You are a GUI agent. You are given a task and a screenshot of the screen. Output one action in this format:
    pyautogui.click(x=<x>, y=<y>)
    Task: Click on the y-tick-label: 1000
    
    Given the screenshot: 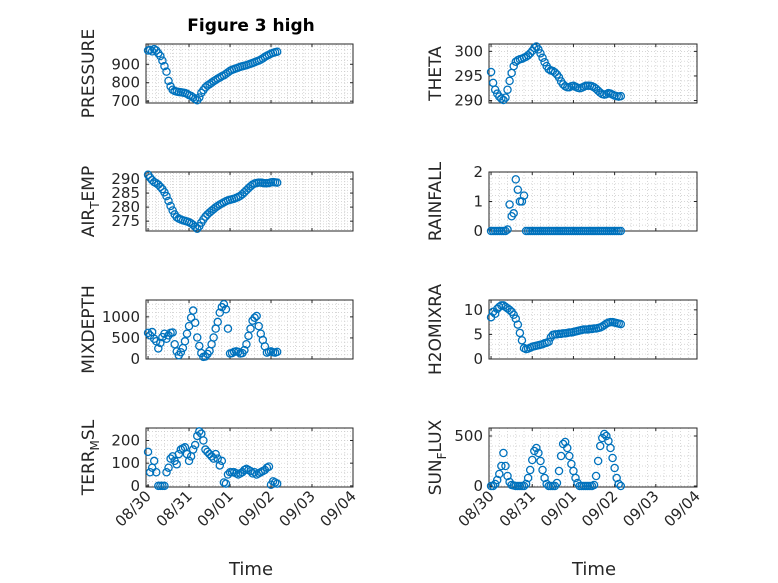 What is the action you would take?
    pyautogui.click(x=121, y=317)
    